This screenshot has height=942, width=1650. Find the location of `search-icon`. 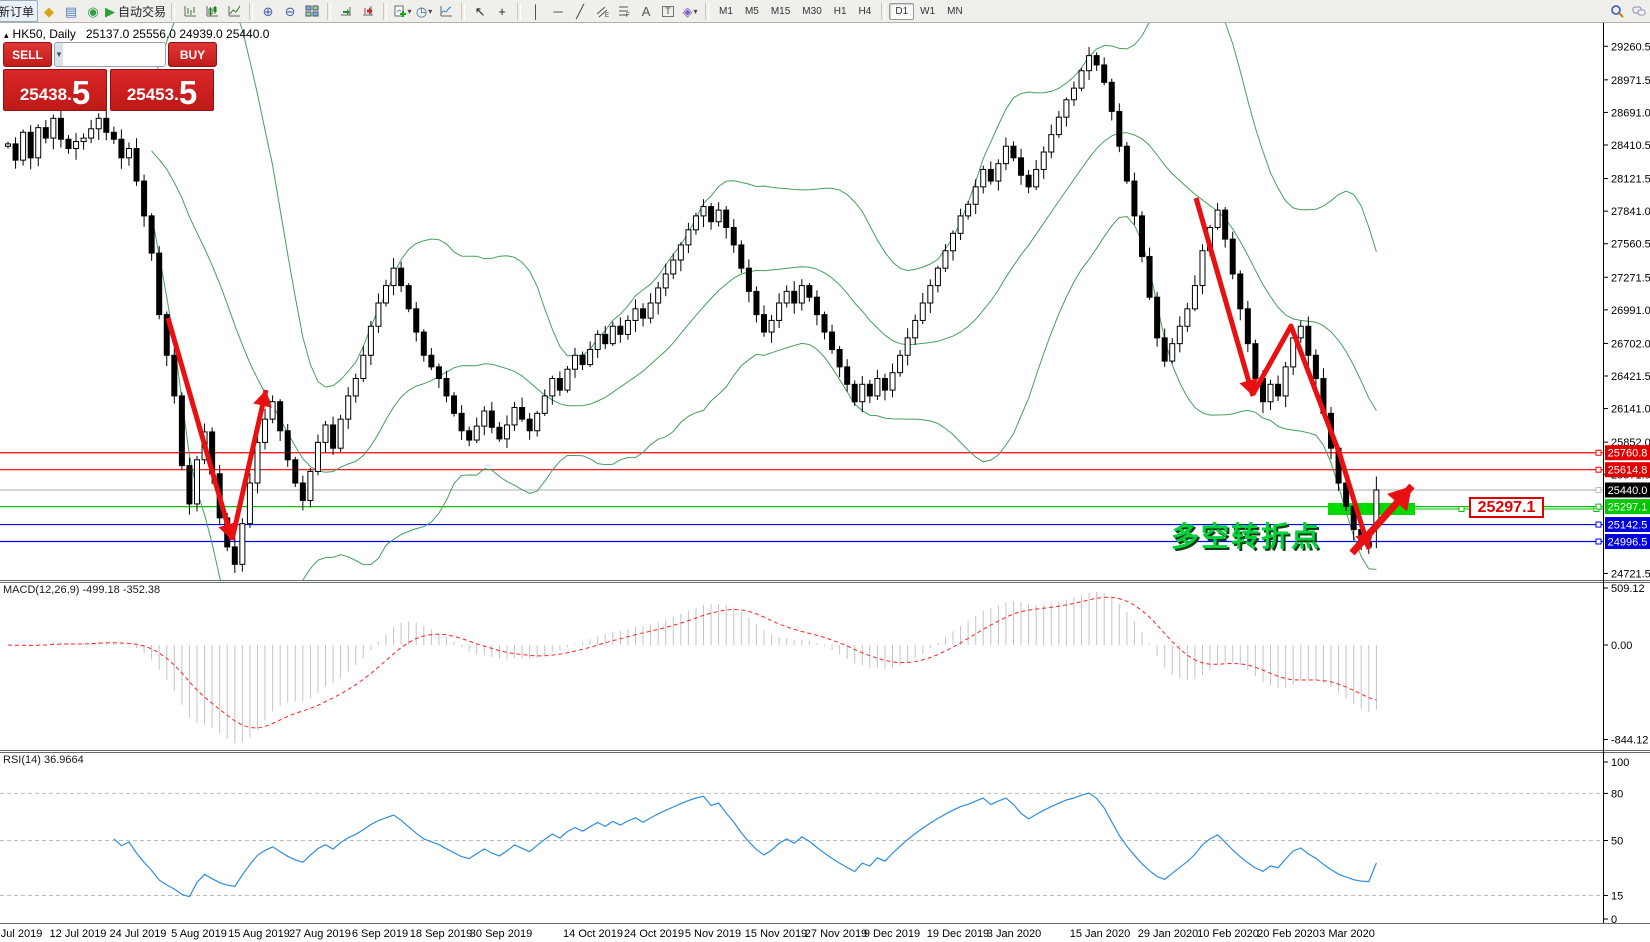

search-icon is located at coordinates (1617, 11).